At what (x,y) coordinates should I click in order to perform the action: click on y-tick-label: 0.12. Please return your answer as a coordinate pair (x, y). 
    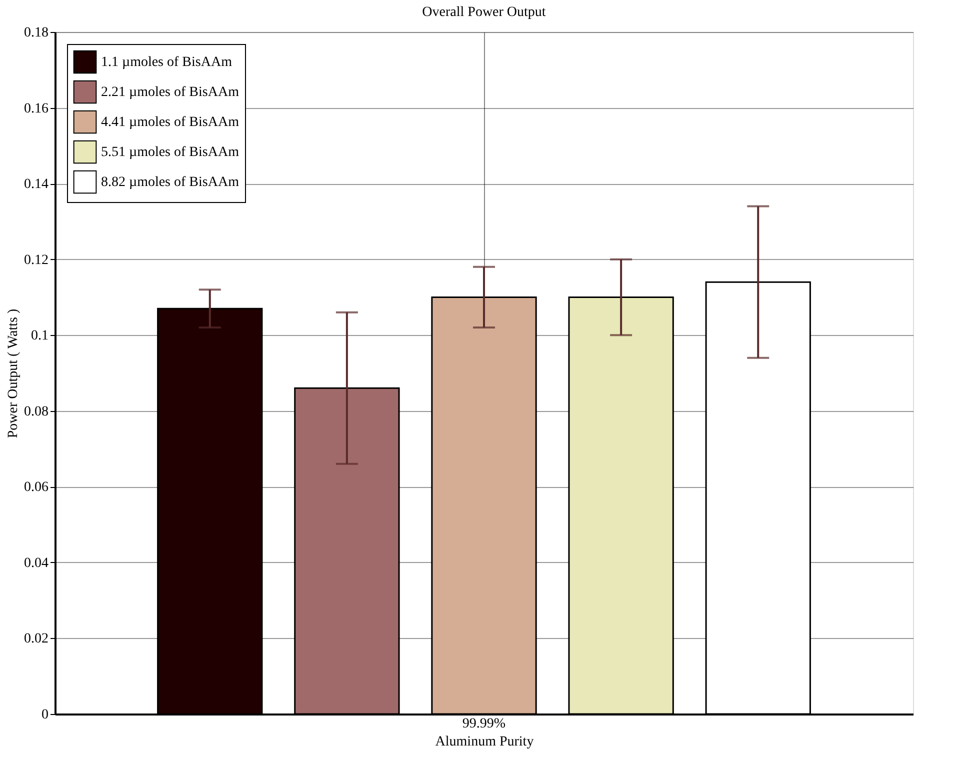
    Looking at the image, I should click on (36, 260).